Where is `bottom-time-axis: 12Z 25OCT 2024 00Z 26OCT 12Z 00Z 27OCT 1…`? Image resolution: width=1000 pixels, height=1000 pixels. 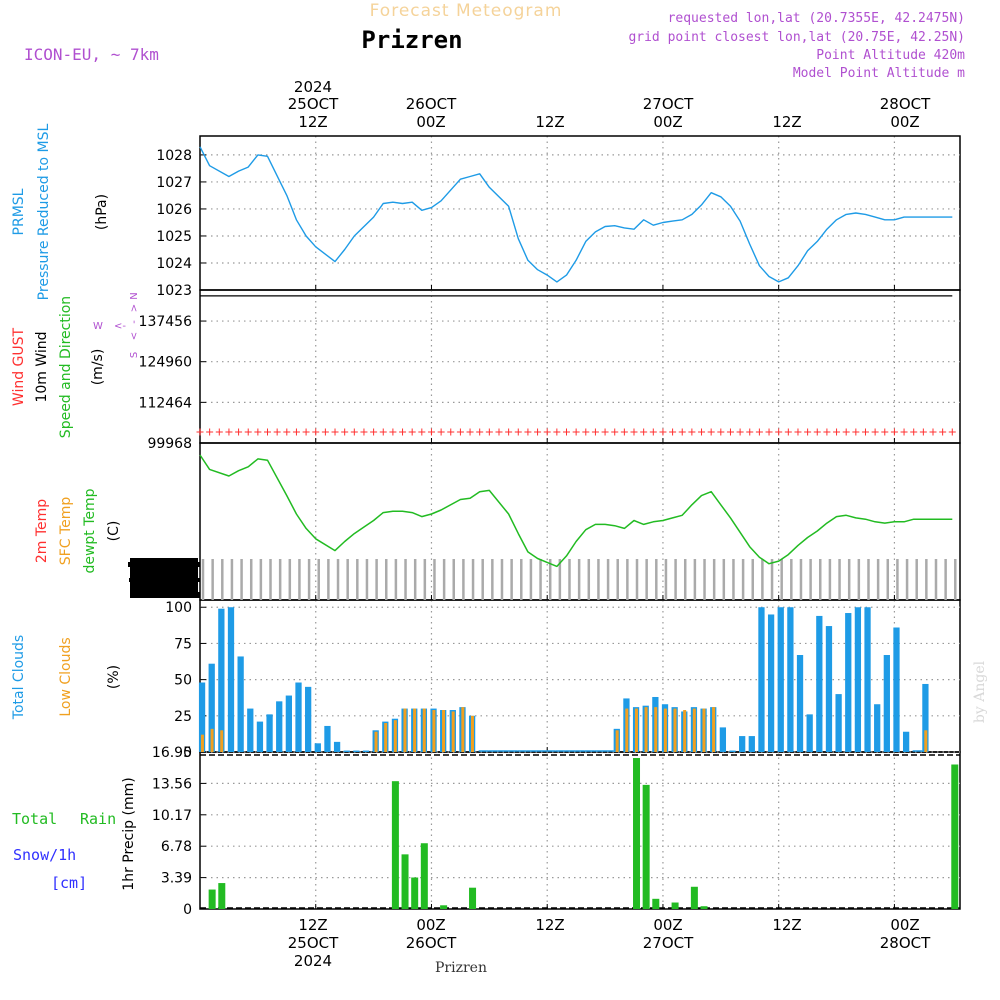
bottom-time-axis: 12Z 25OCT 2024 00Z 26OCT 12Z 00Z 27OCT 1… is located at coordinates (609, 946).